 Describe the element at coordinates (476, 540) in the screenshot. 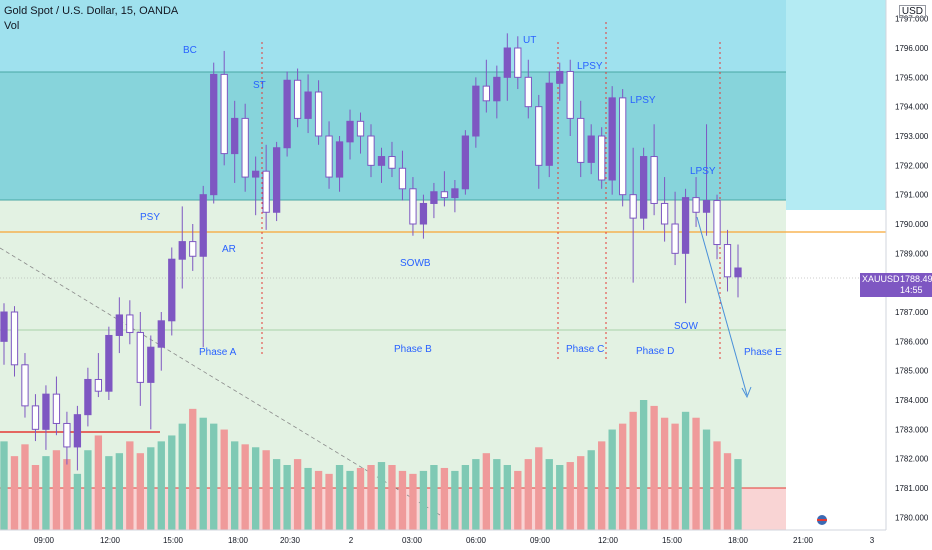

I see `time-tick-label: 06:00` at that location.